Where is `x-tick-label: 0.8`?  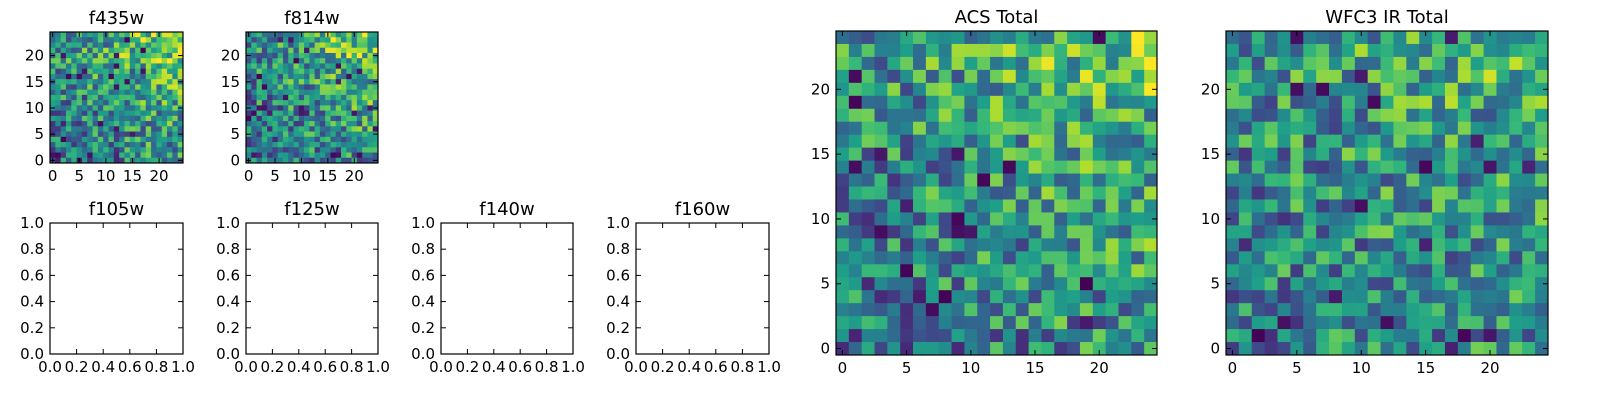 x-tick-label: 0.8 is located at coordinates (352, 367).